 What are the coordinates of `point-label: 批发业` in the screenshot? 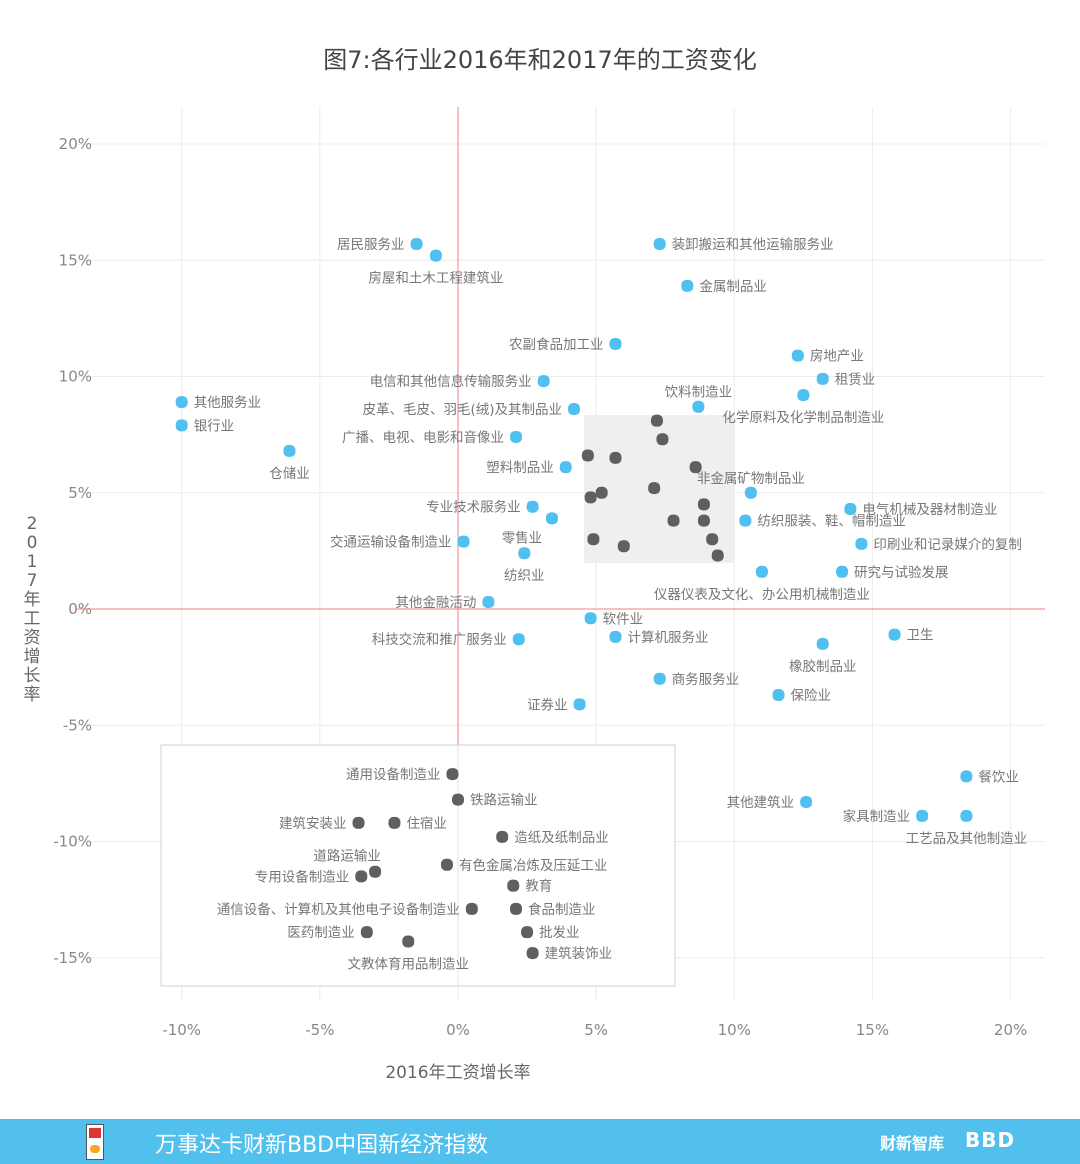 It's located at (559, 933).